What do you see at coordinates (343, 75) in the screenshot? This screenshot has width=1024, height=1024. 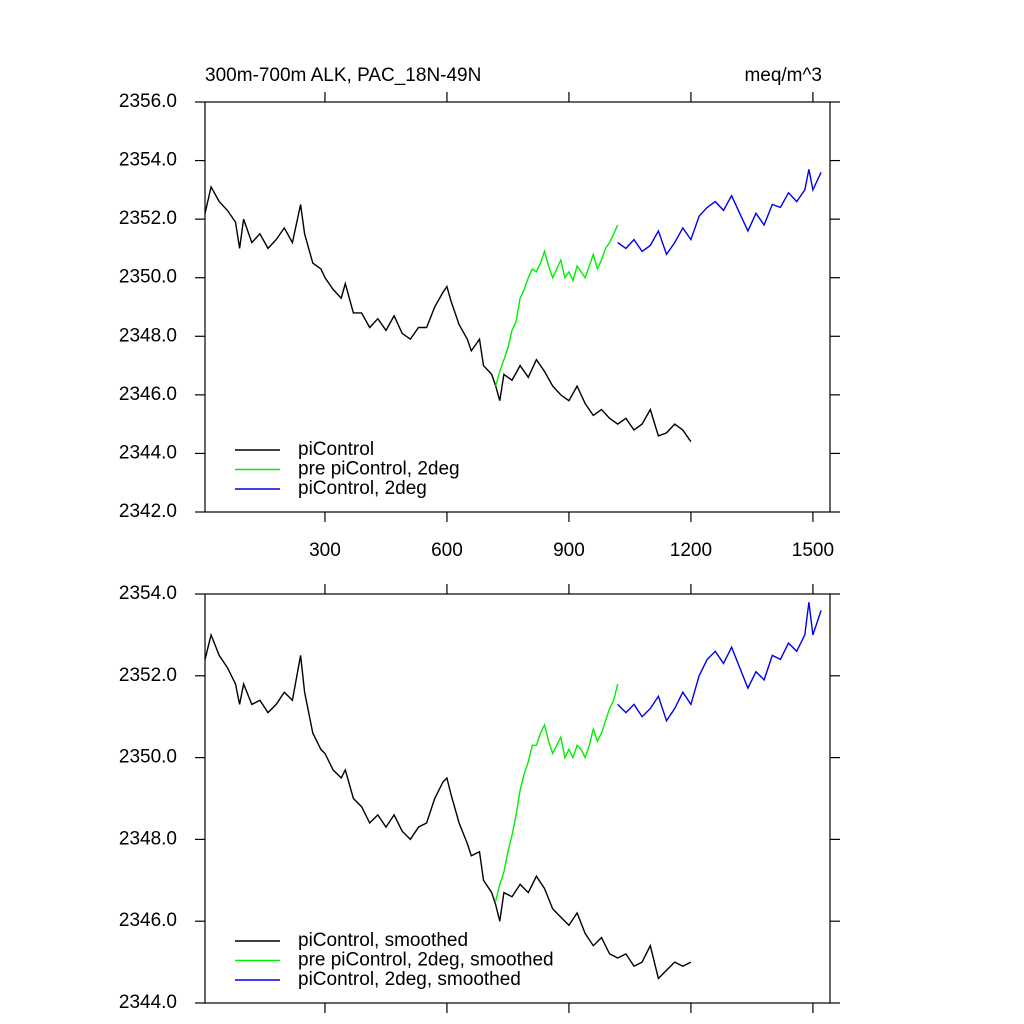 I see `chart-title: 300m-700m ALK, PAC_18N-49N` at bounding box center [343, 75].